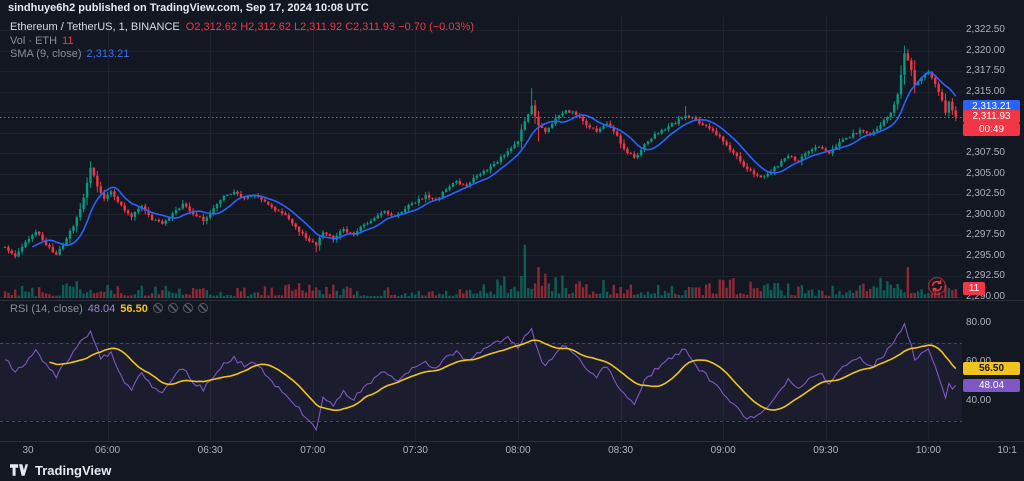  Describe the element at coordinates (985, 152) in the screenshot. I see `price-tick-label: 2,307.50` at that location.